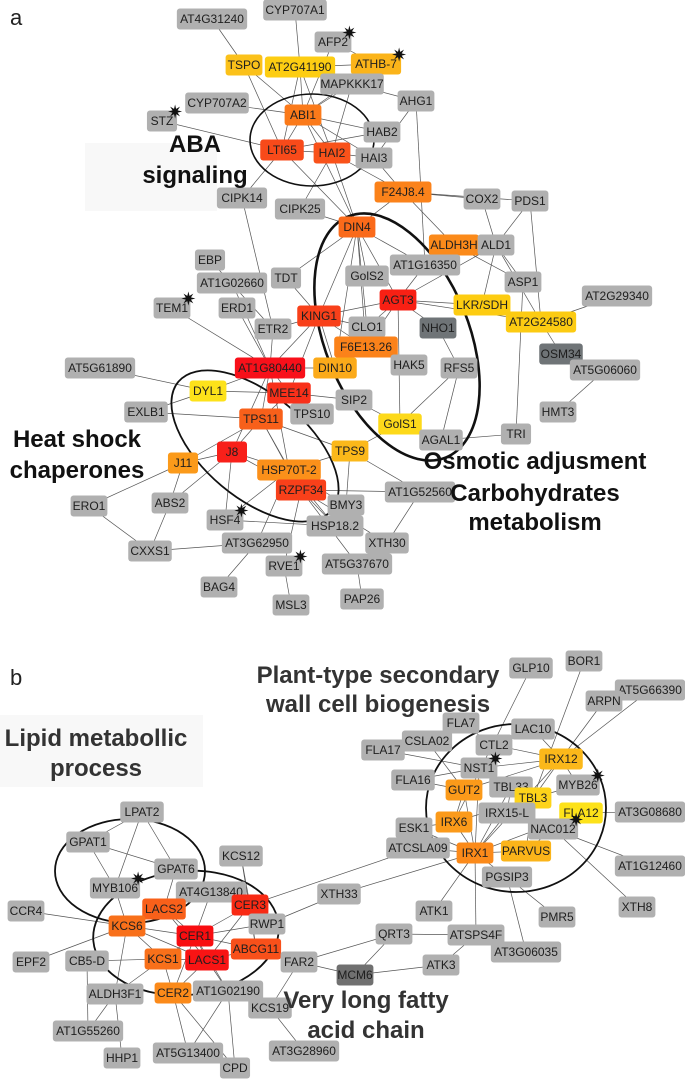 This screenshot has height=1080, width=685. Describe the element at coordinates (335, 368) in the screenshot. I see `node-din10: DIN10` at that location.